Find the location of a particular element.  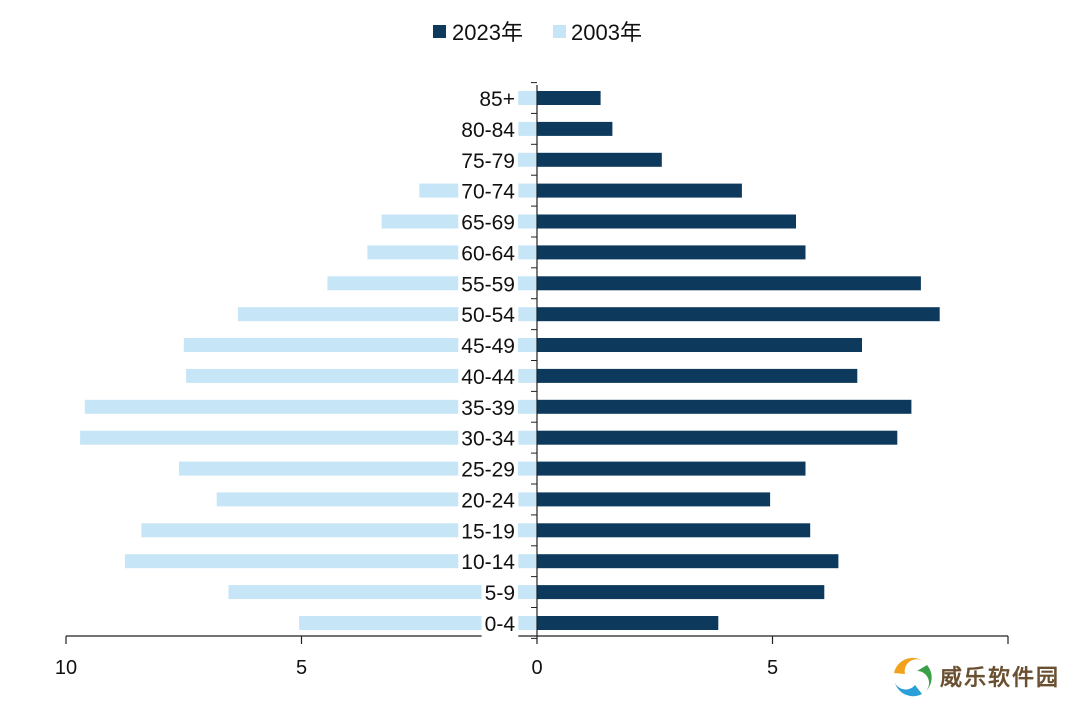

category-label: 35-39 is located at coordinates (488, 408).